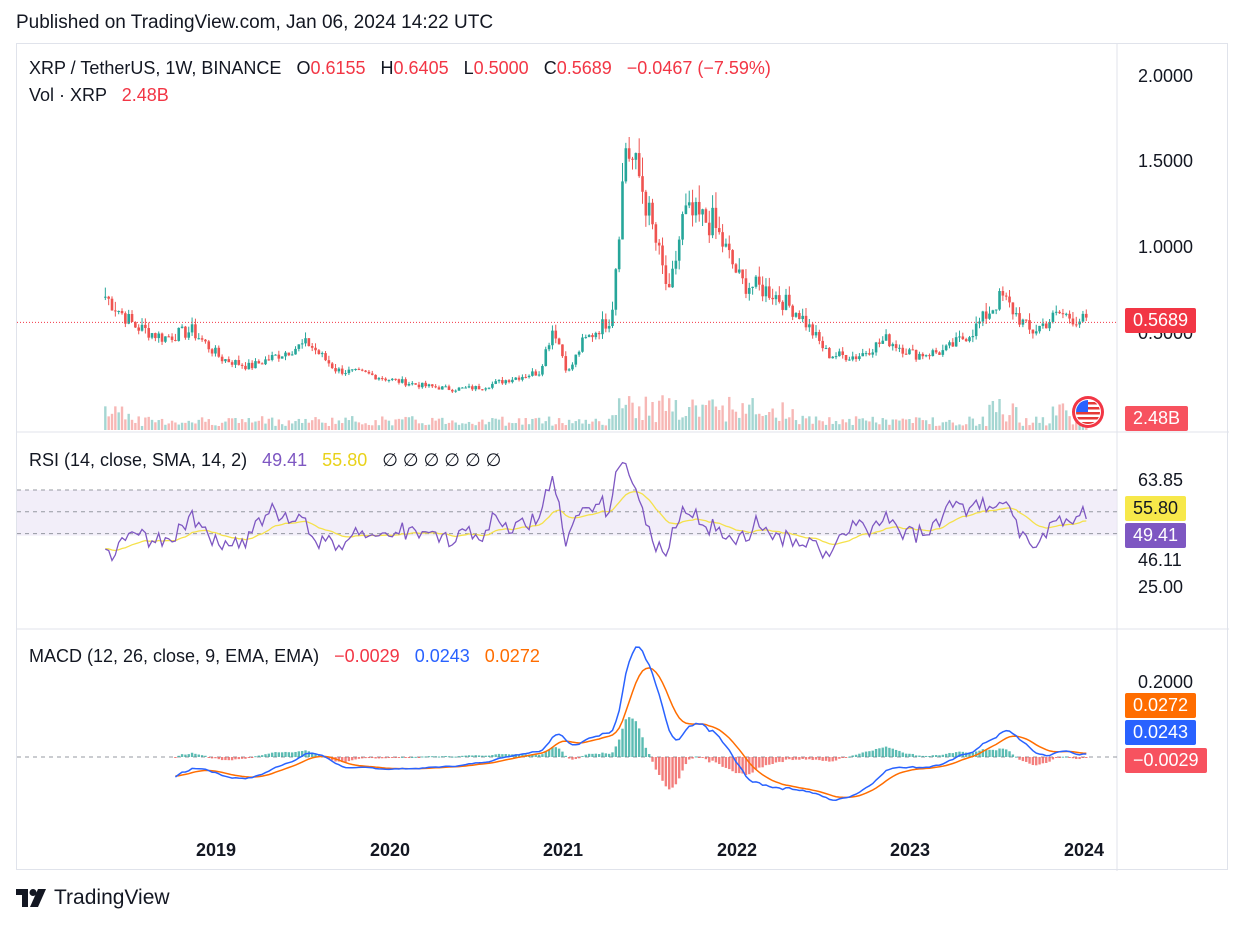 The width and height of the screenshot is (1244, 927). Describe the element at coordinates (285, 460) in the screenshot. I see `rsi-value: 49.41` at that location.